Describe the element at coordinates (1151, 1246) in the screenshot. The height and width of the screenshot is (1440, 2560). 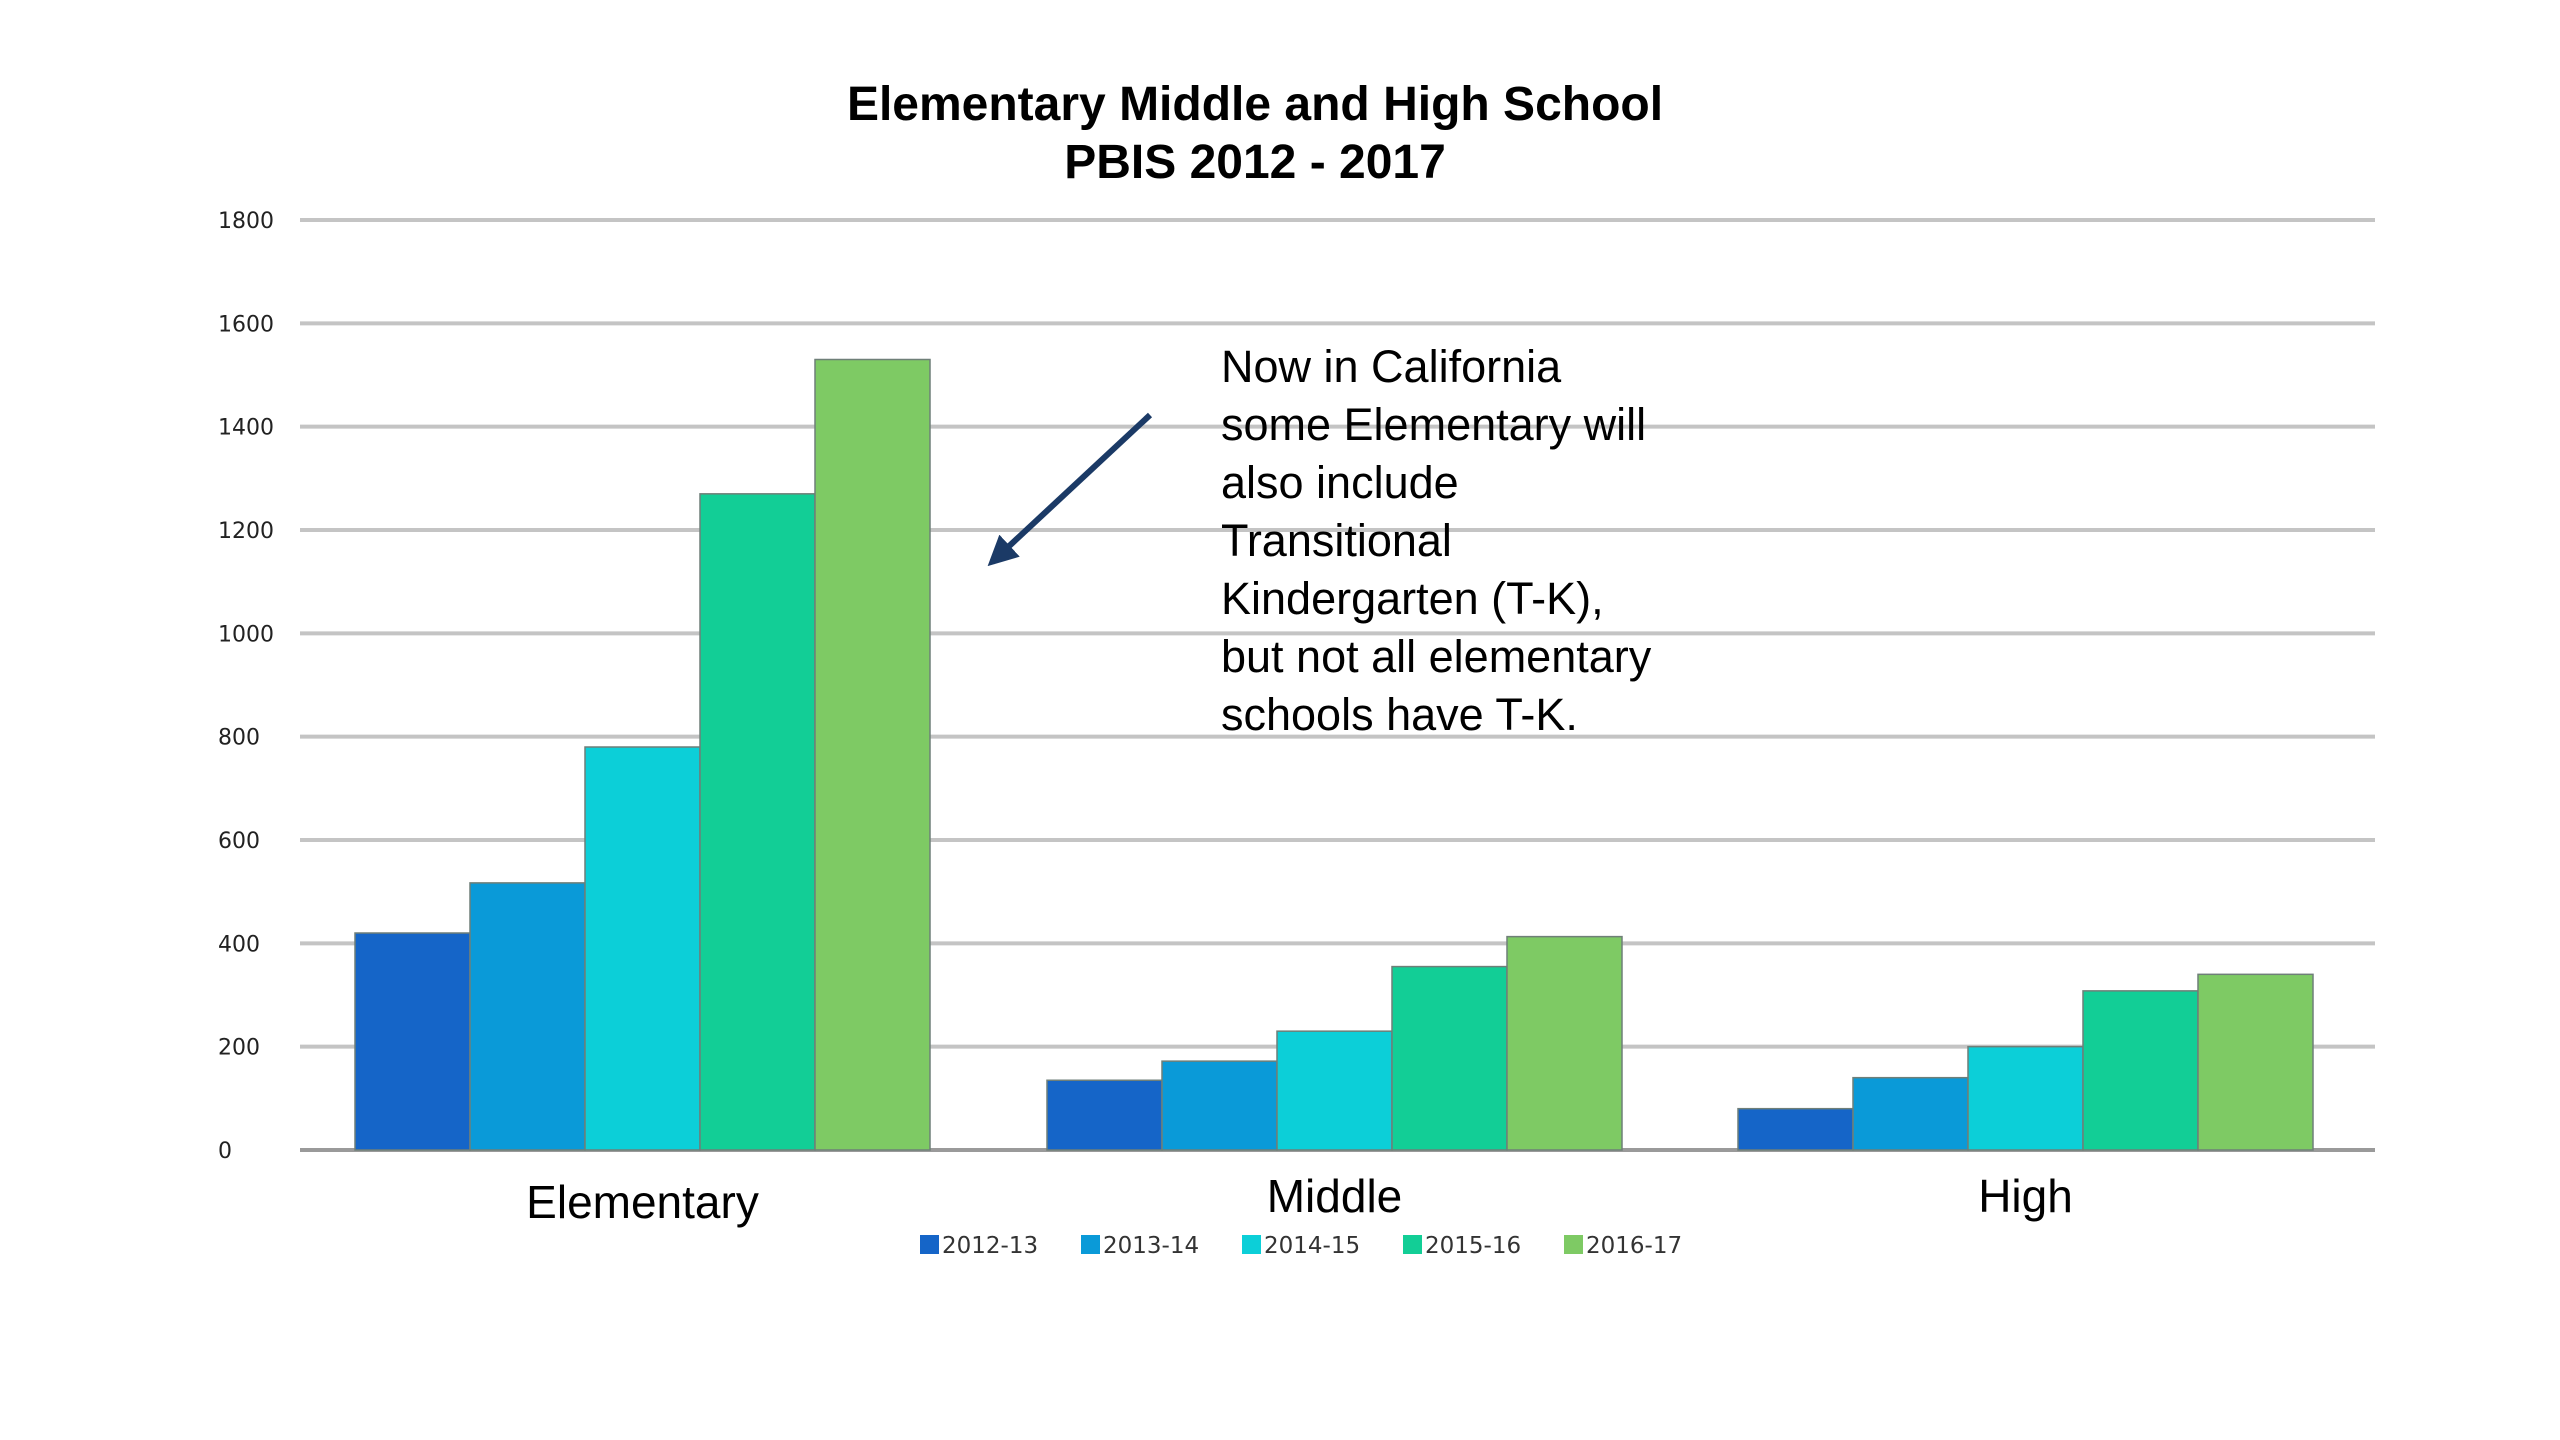
I see `legend-label-2013-14: 2013-14` at that location.